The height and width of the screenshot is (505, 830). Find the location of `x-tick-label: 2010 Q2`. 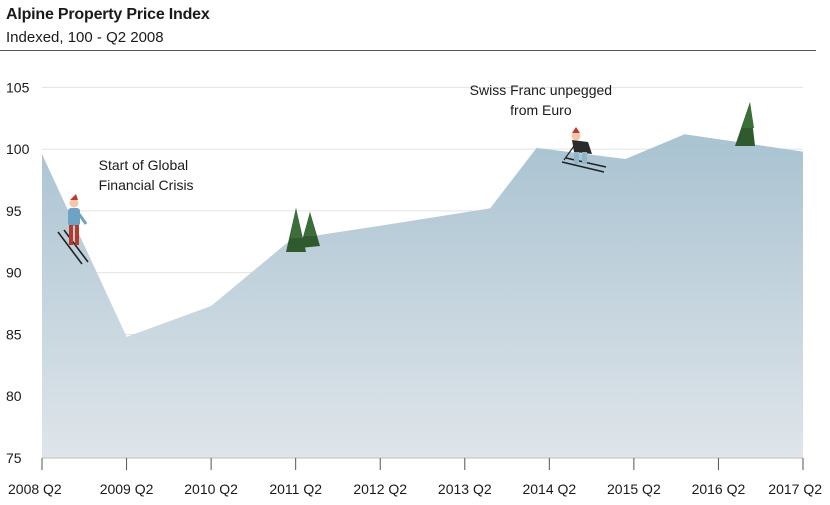

x-tick-label: 2010 Q2 is located at coordinates (211, 489).